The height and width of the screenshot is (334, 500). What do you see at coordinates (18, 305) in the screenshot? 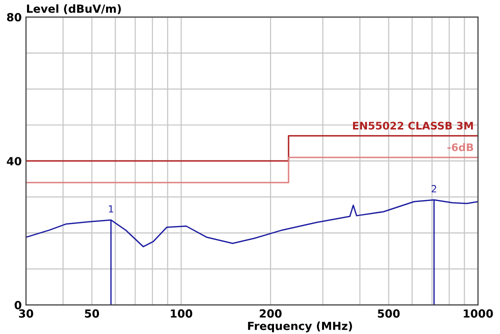
I see `y-tick-label: 0` at bounding box center [18, 305].